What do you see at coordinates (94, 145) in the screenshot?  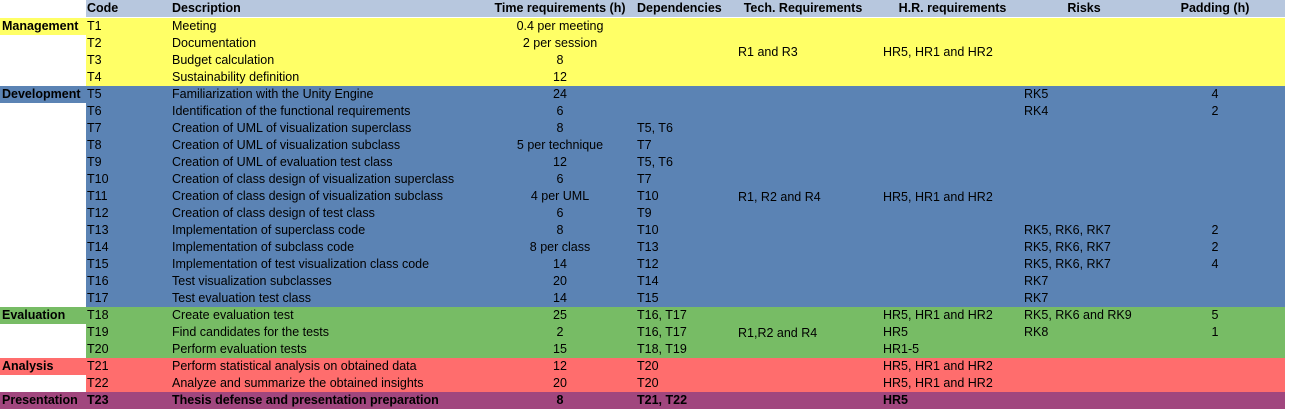 I see `cell-code: T8` at bounding box center [94, 145].